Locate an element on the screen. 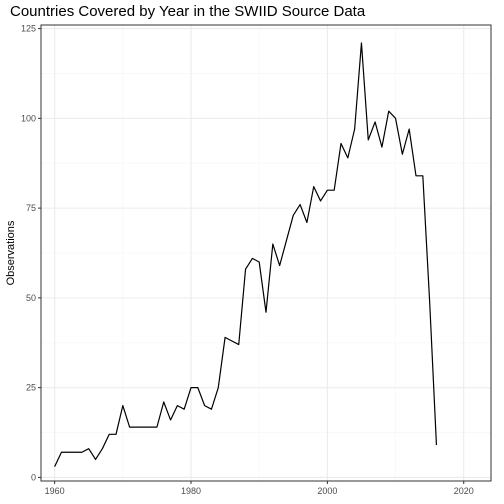 The height and width of the screenshot is (504, 504). y-tick-label: 50 is located at coordinates (31, 298).